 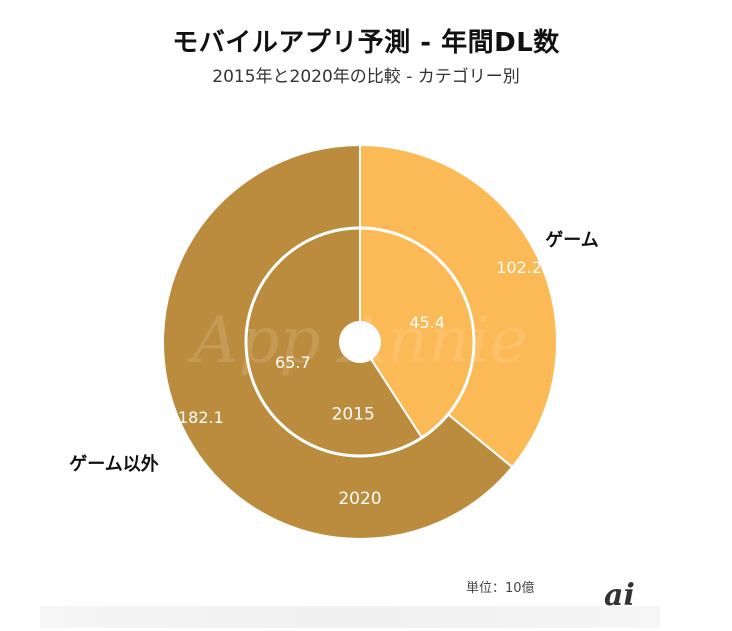 What do you see at coordinates (366, 43) in the screenshot?
I see `chart-title: モバイルアプリ予測 - 年間DL数` at bounding box center [366, 43].